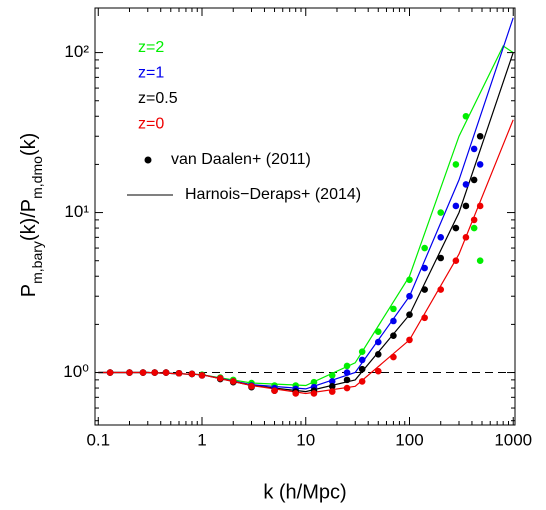 This screenshot has width=546, height=510. I want to click on legend-label: van Daalen+ (2011), so click(241, 159).